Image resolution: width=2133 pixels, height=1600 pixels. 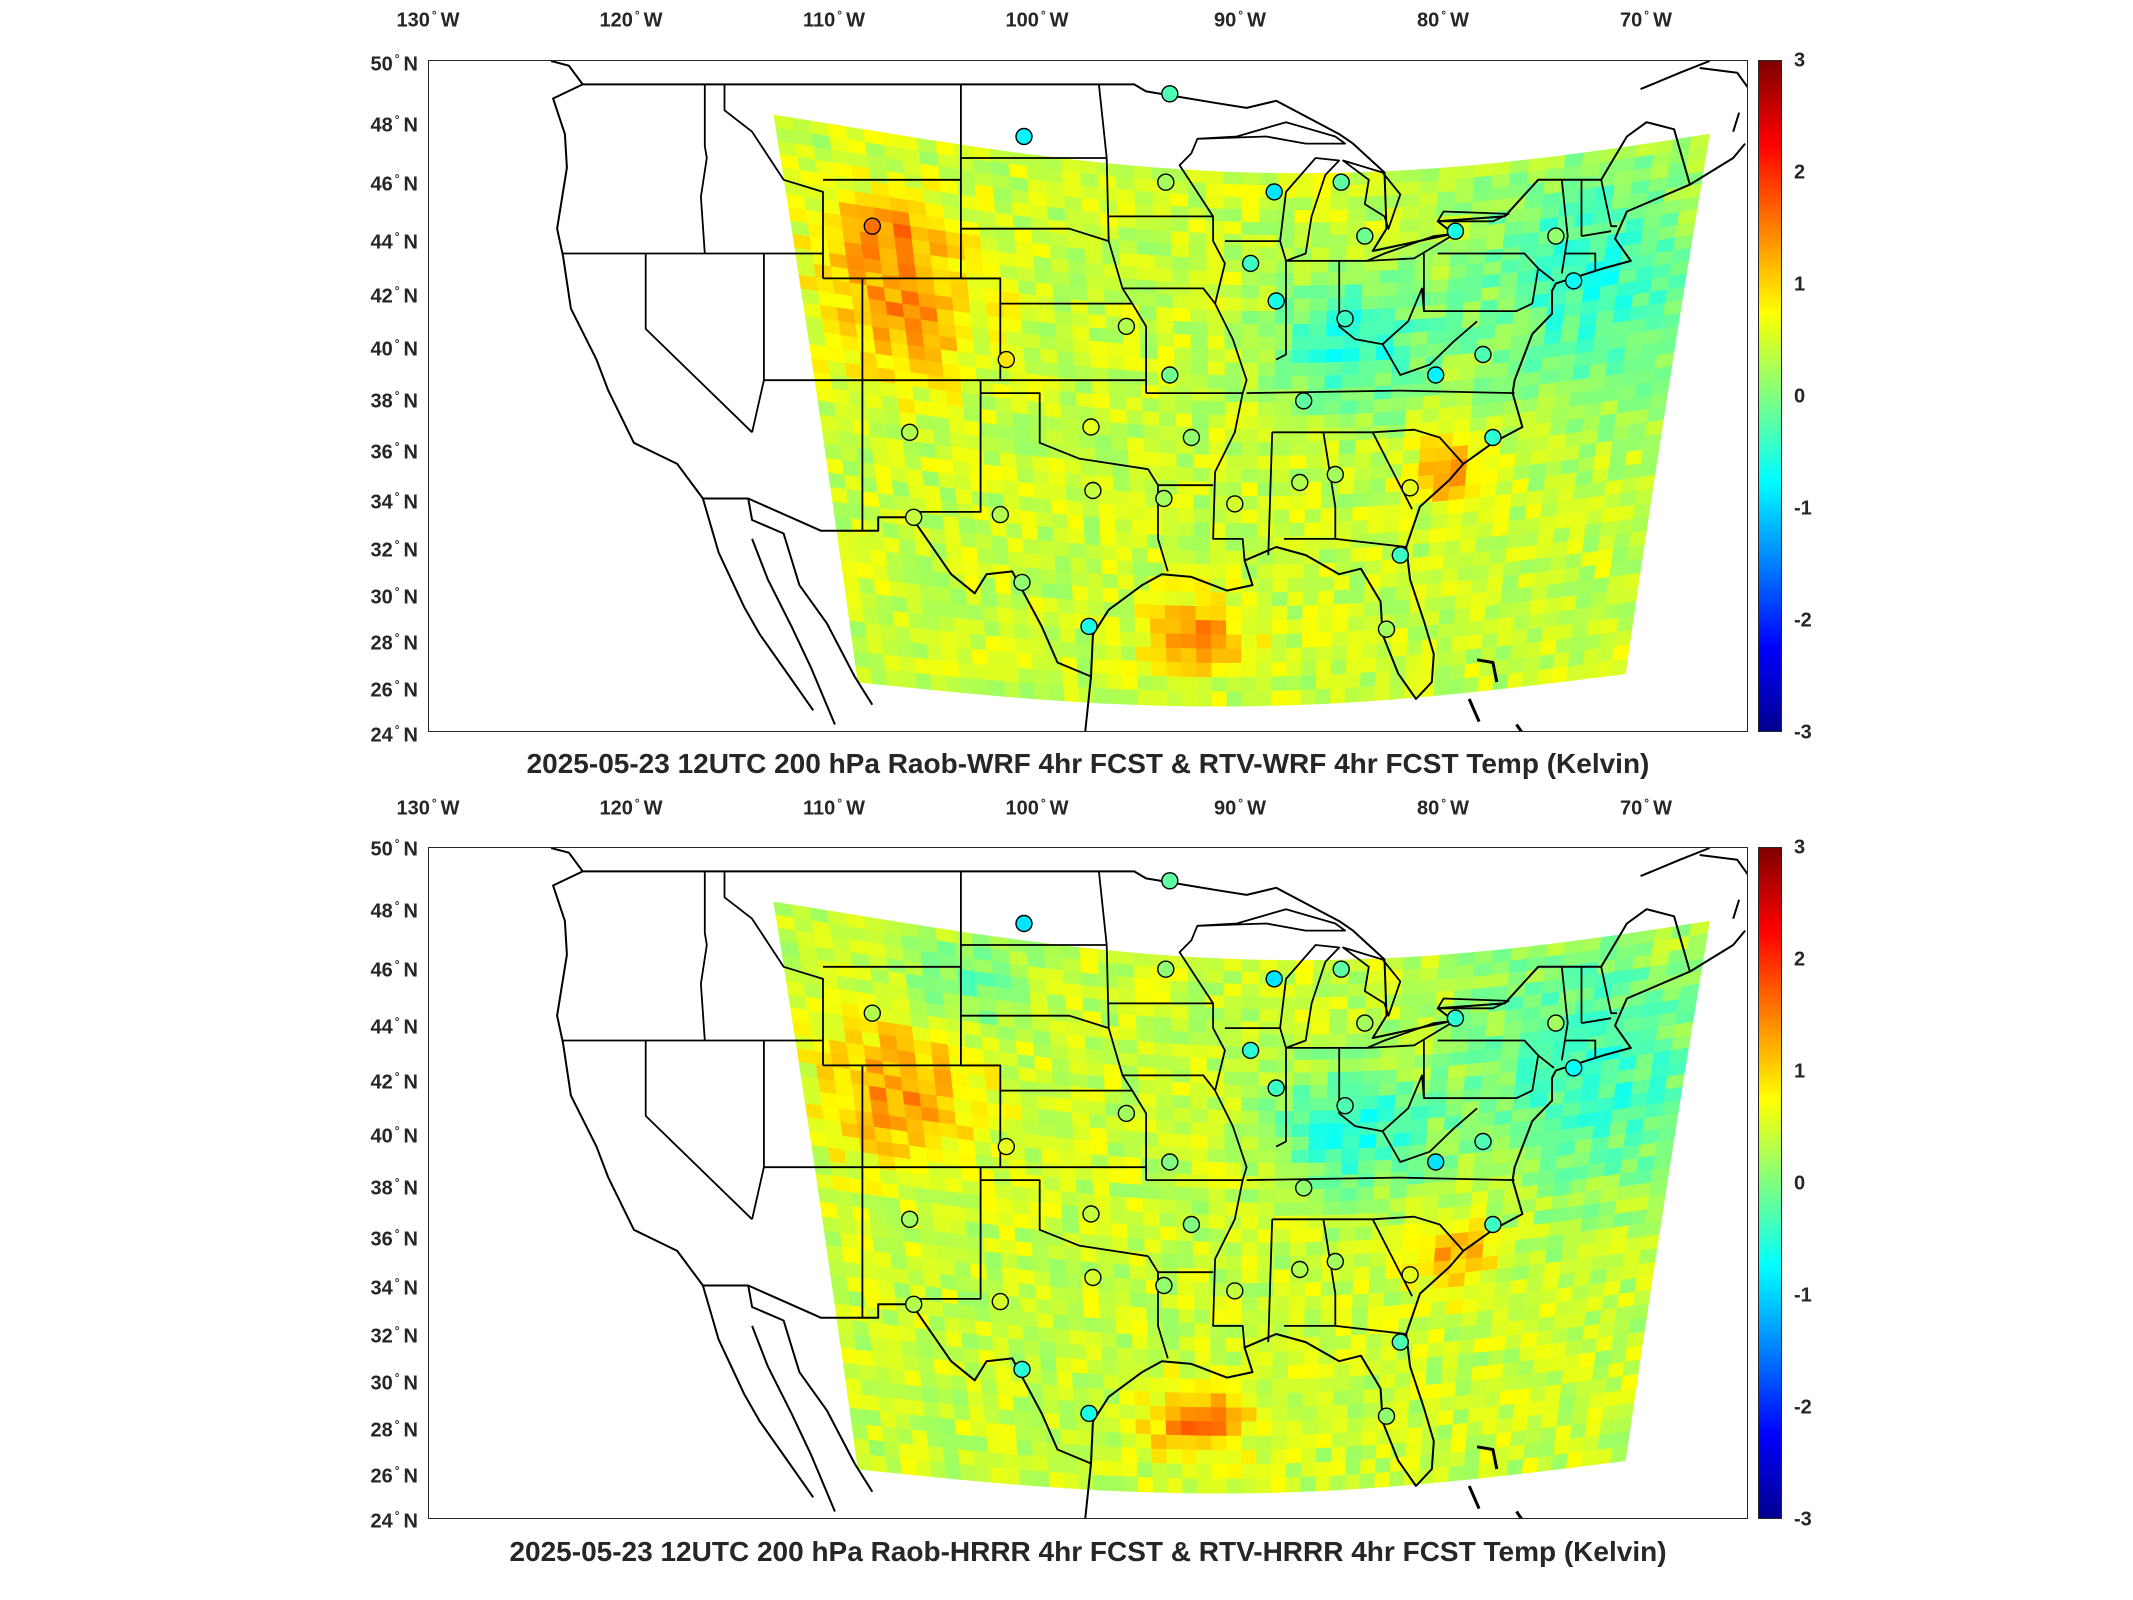 I want to click on lon-tick-label: 100 ° W, so click(x=1037, y=808).